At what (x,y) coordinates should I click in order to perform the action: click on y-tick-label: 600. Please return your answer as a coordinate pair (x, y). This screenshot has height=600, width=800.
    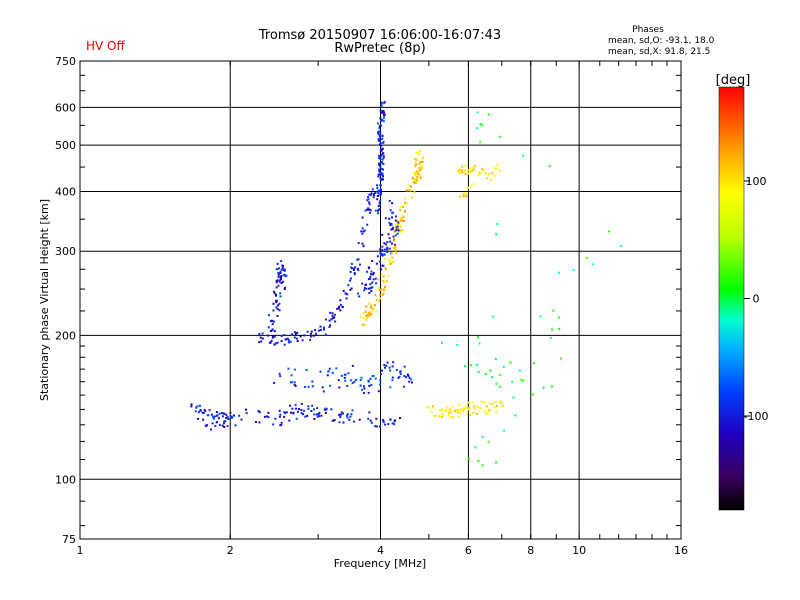
    Looking at the image, I should click on (65, 107).